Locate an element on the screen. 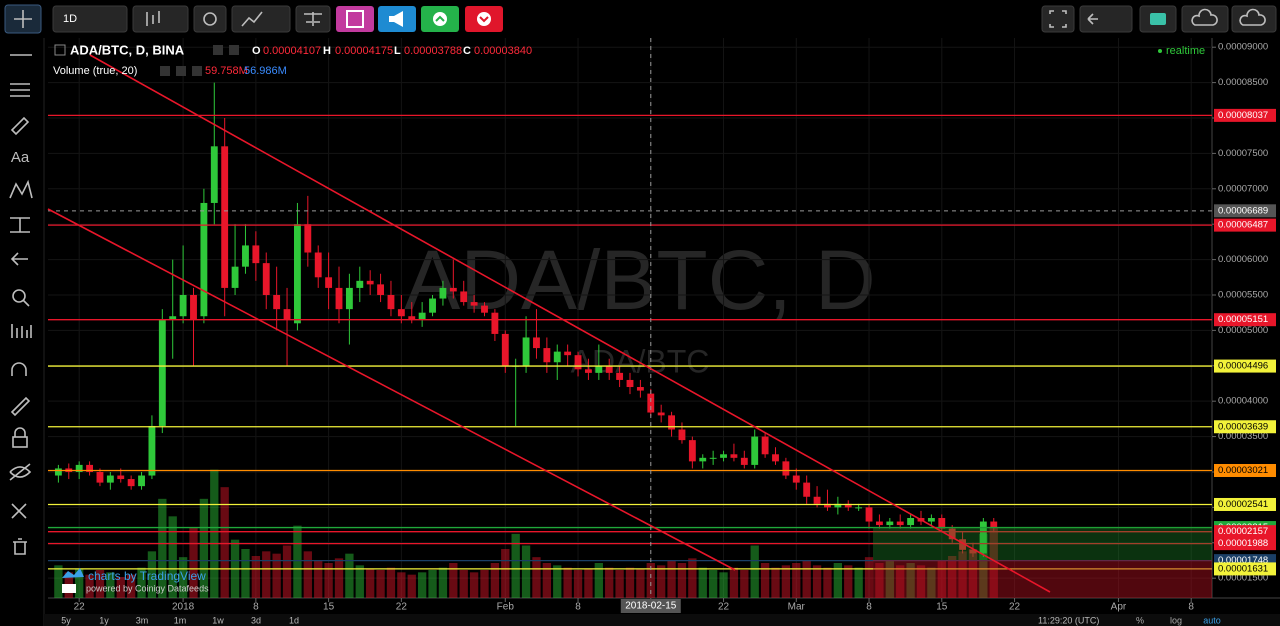 Image resolution: width=1280 pixels, height=626 pixels. undo-redo is located at coordinates (1106, 19).